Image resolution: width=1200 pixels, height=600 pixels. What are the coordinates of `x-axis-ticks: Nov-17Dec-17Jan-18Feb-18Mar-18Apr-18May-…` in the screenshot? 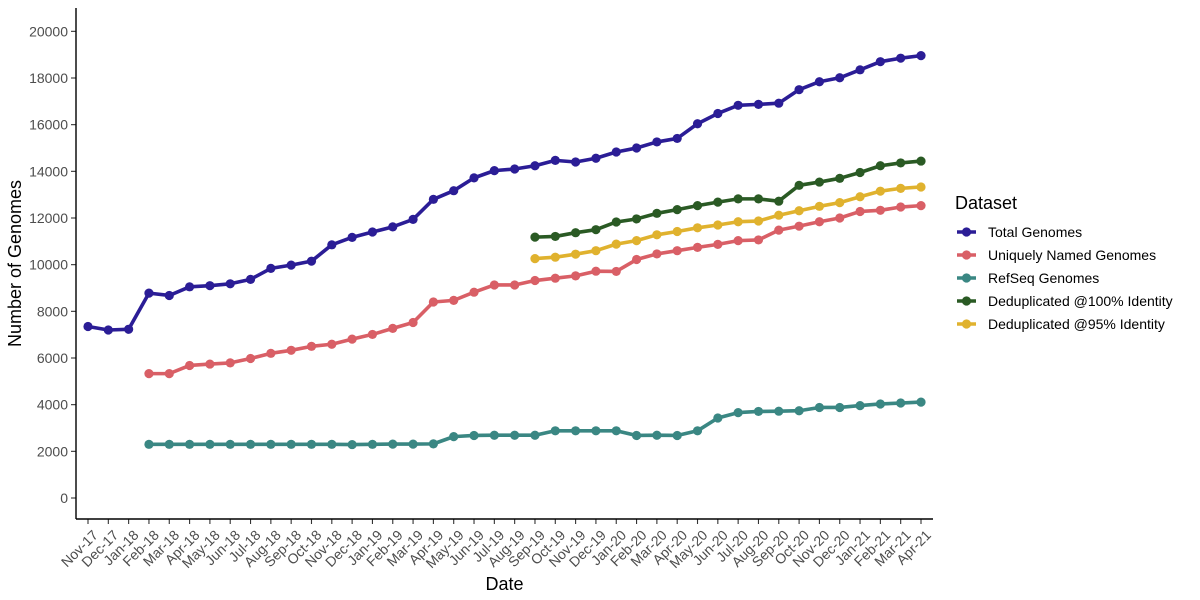 It's located at (496, 545).